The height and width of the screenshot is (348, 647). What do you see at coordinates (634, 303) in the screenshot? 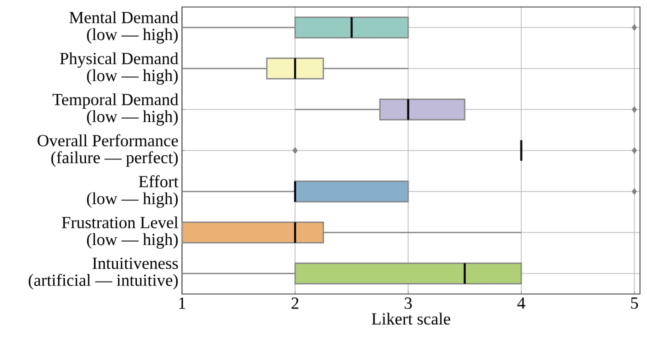
I see `x-tick-label: 5` at bounding box center [634, 303].